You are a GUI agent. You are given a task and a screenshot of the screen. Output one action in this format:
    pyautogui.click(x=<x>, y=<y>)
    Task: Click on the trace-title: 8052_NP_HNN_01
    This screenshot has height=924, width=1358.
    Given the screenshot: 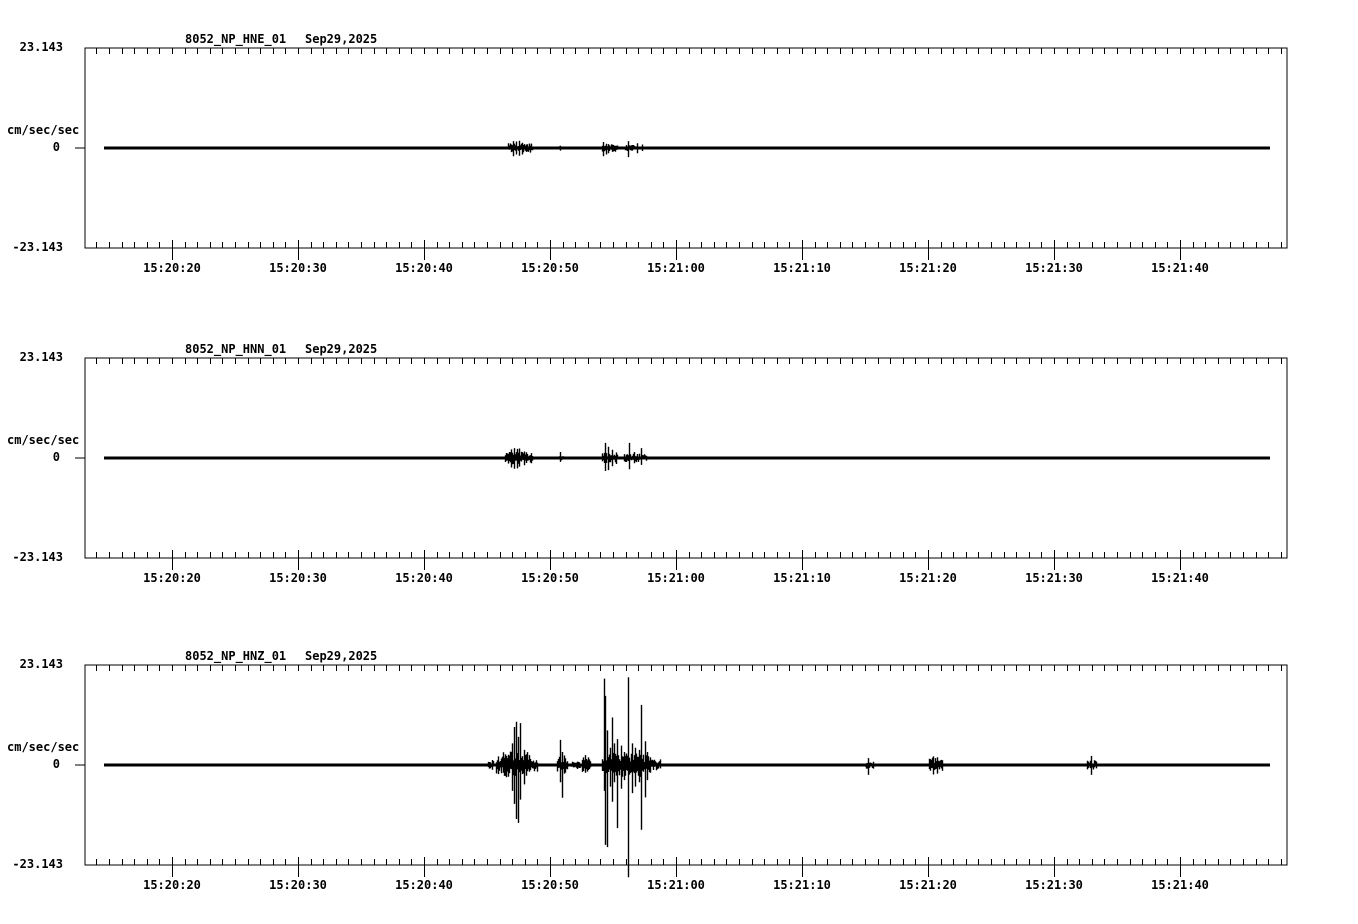 What is the action you would take?
    pyautogui.click(x=236, y=349)
    